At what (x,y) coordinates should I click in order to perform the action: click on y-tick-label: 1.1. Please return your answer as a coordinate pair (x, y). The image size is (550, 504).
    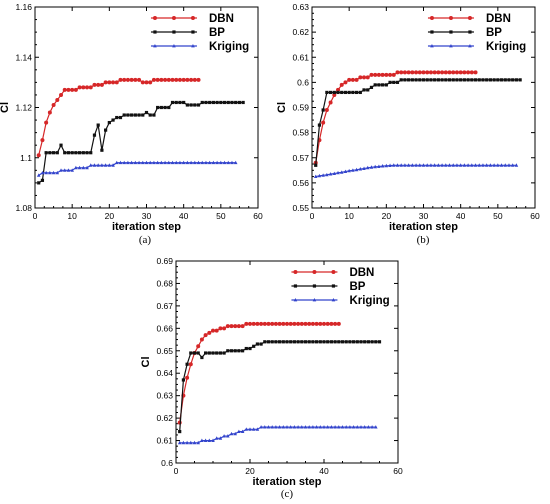
    Looking at the image, I should click on (26, 158).